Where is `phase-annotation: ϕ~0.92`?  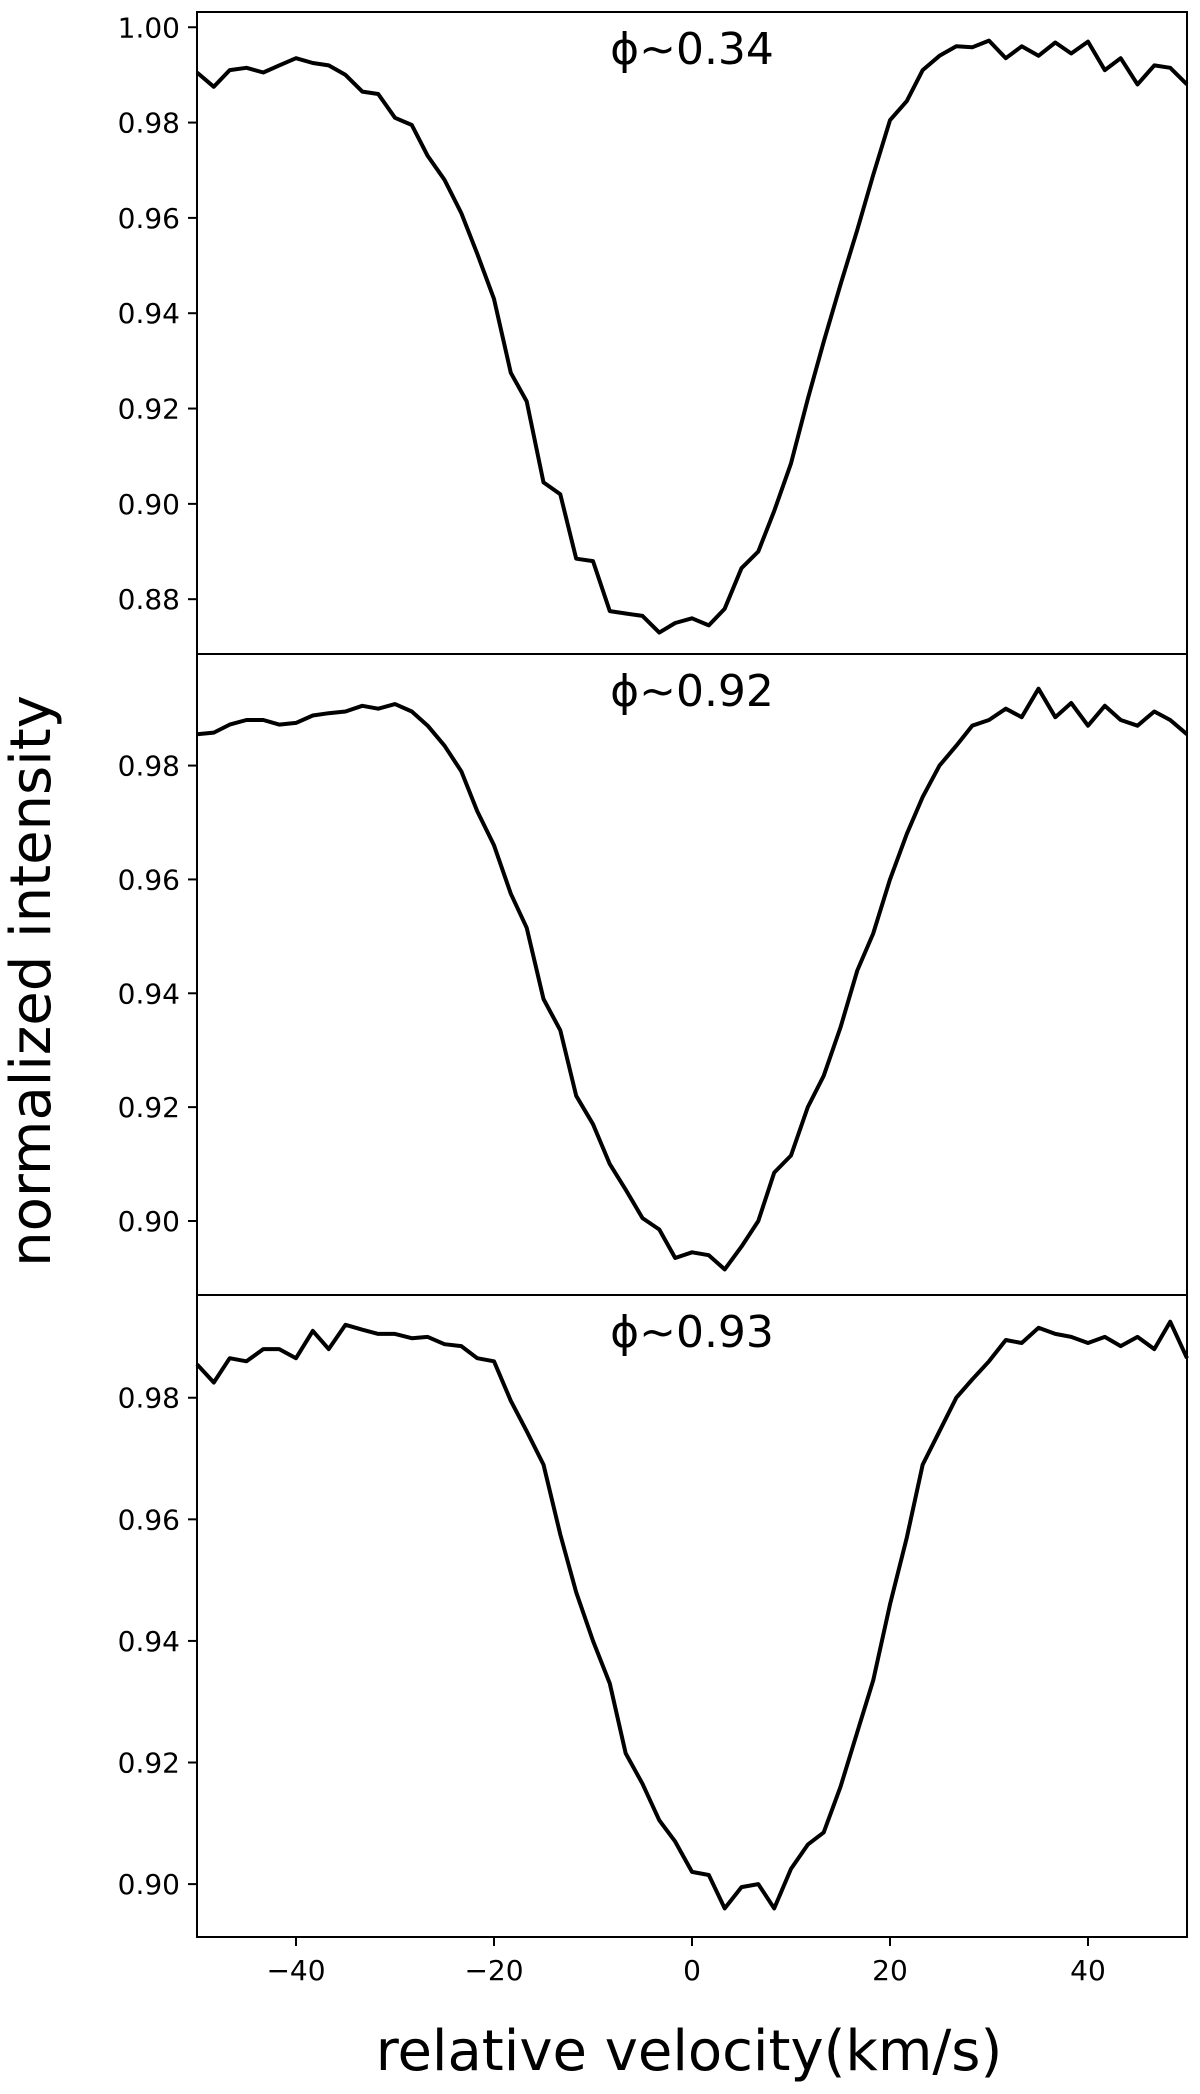 phase-annotation: ϕ~0.92 is located at coordinates (692, 691).